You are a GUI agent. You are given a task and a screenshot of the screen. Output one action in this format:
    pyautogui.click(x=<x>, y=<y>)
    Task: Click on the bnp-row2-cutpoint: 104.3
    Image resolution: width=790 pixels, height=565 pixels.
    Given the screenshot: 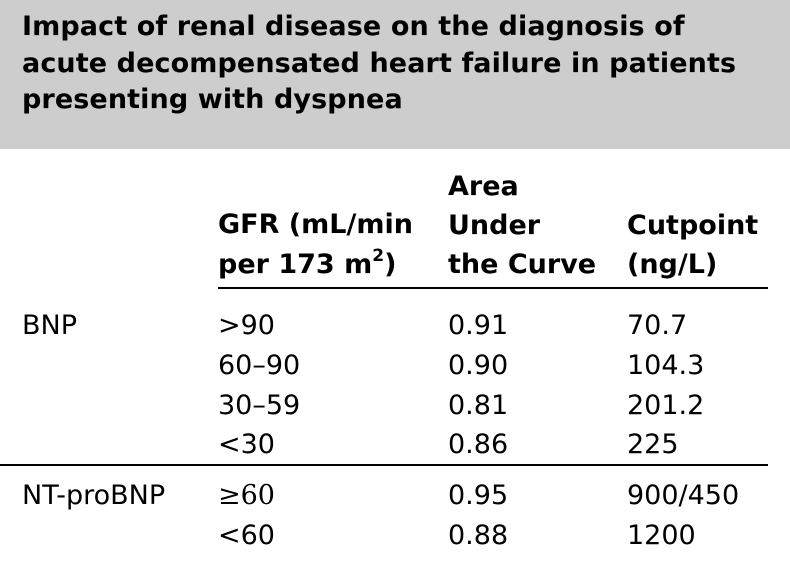 What is the action you would take?
    pyautogui.click(x=666, y=365)
    